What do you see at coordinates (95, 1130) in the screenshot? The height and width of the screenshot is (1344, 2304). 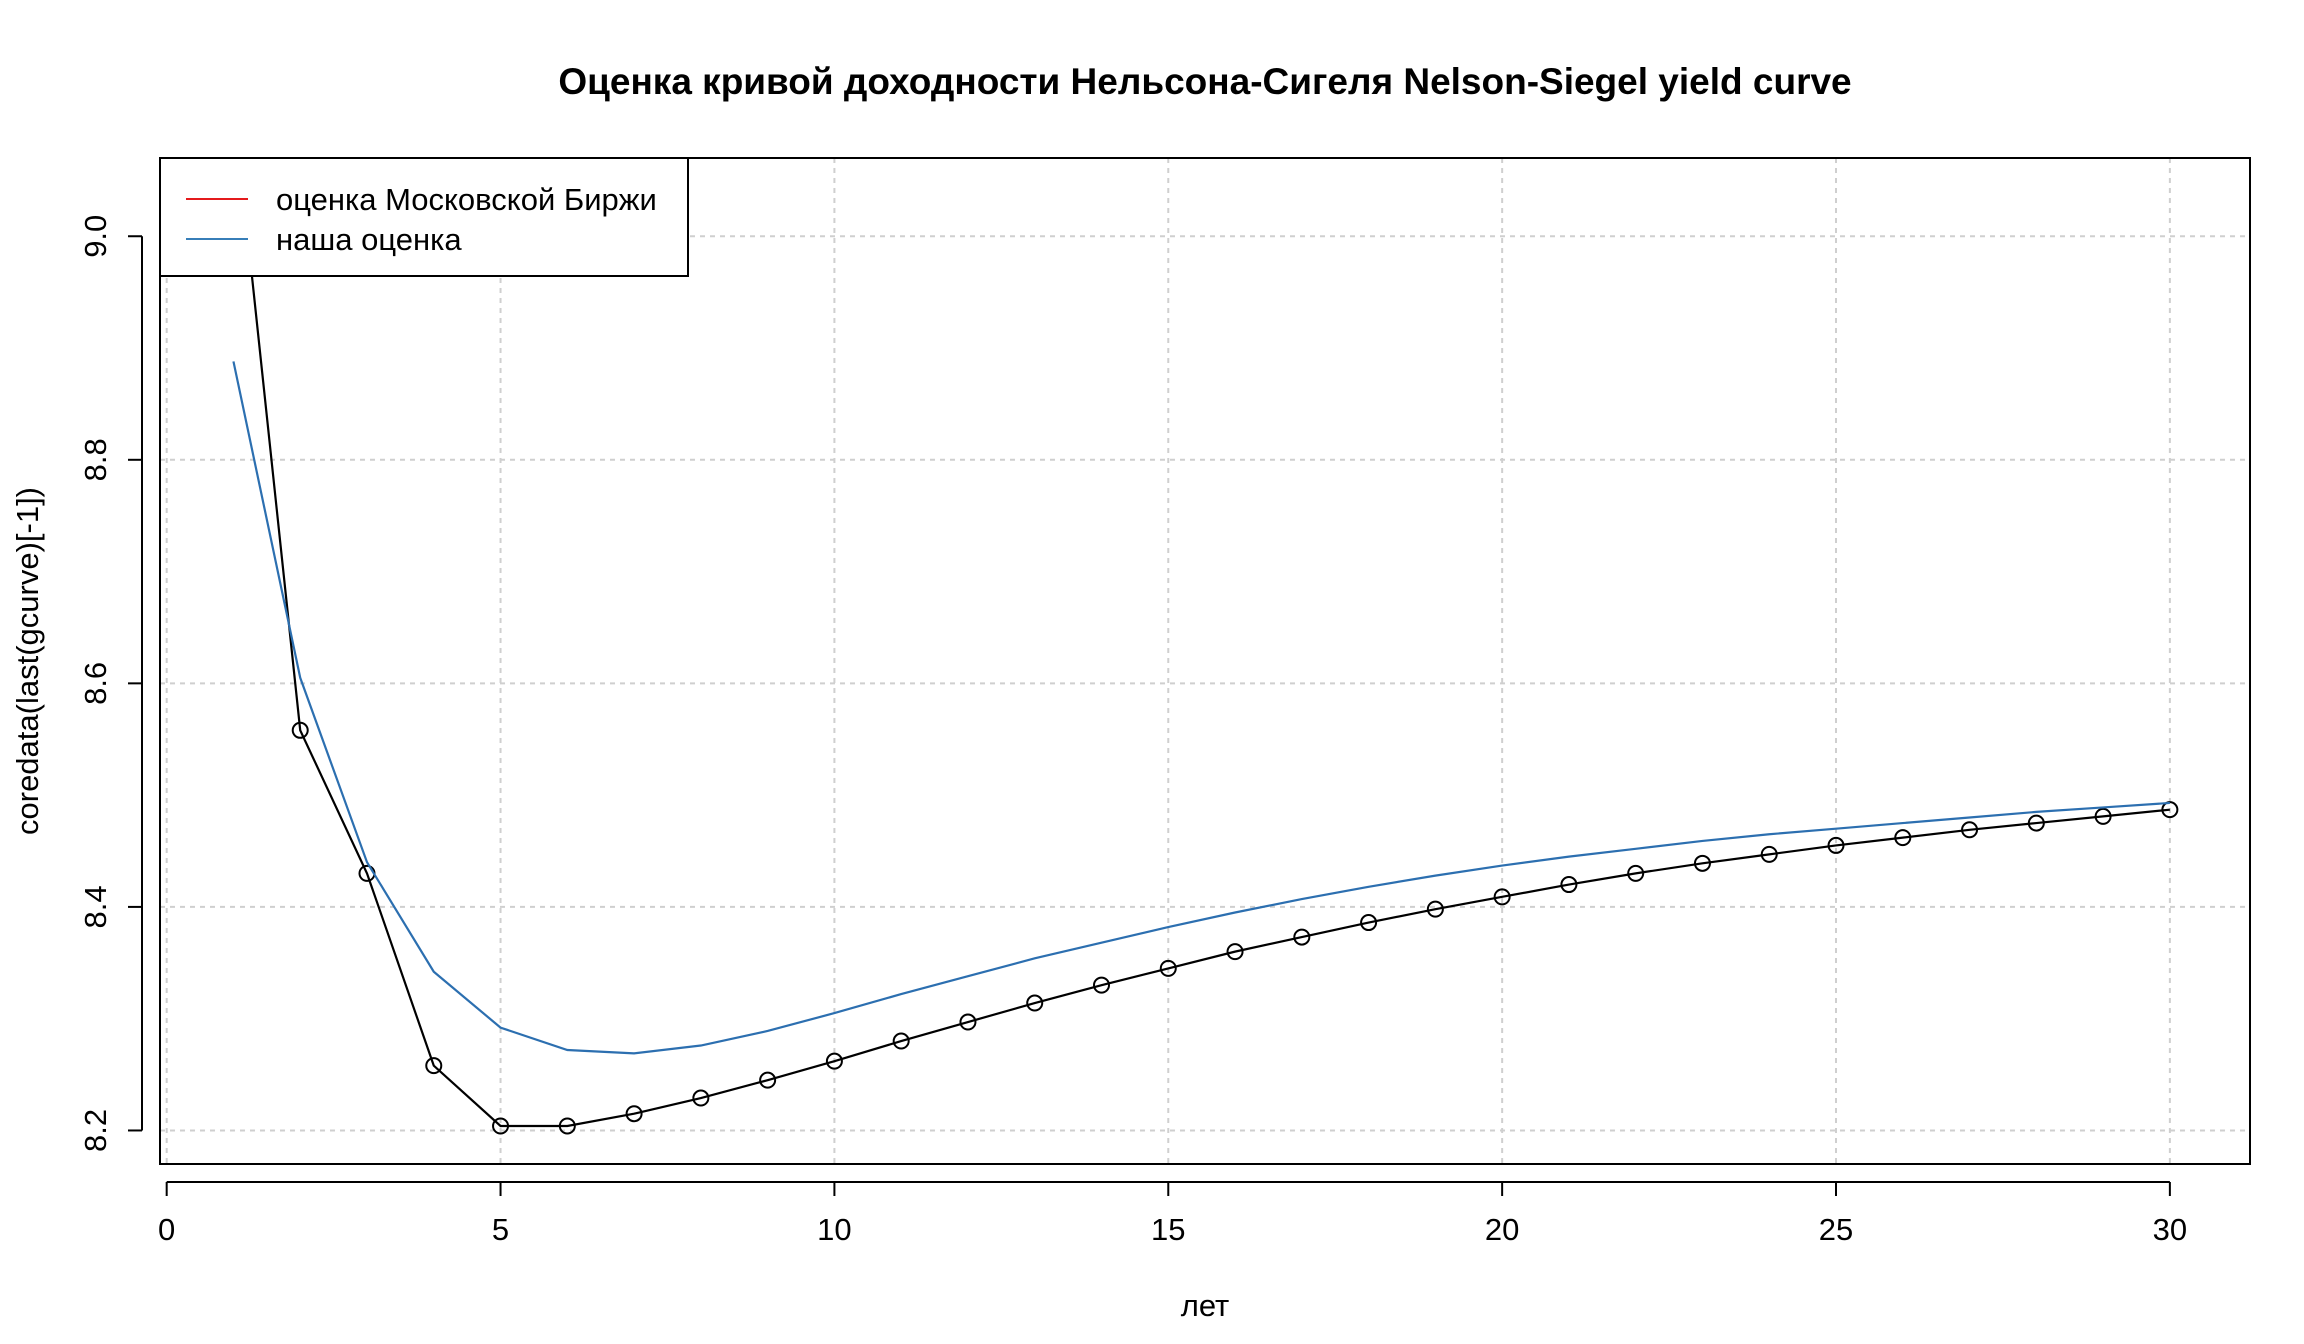 I see `y-tick-label: 8.2` at bounding box center [95, 1130].